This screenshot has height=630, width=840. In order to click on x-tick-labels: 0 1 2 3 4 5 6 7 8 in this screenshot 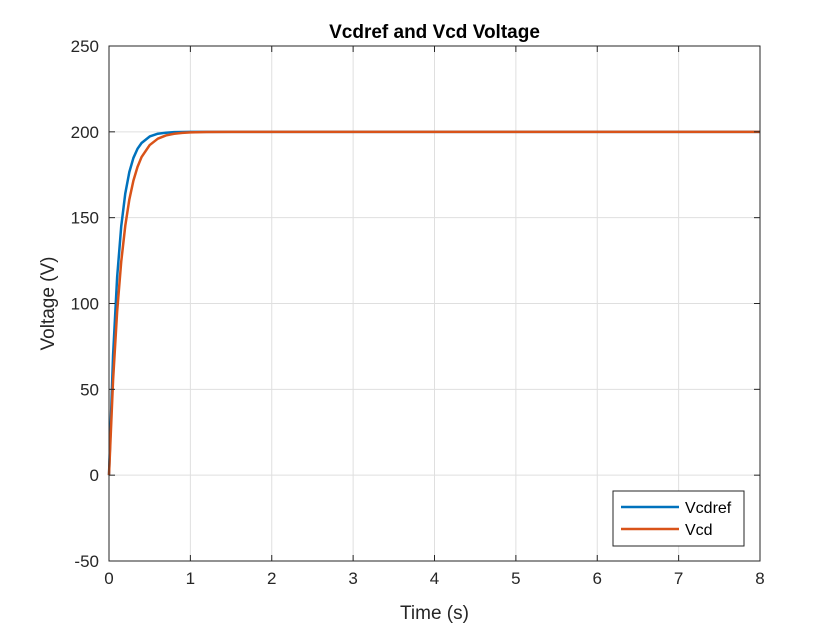, I will do `click(434, 578)`.